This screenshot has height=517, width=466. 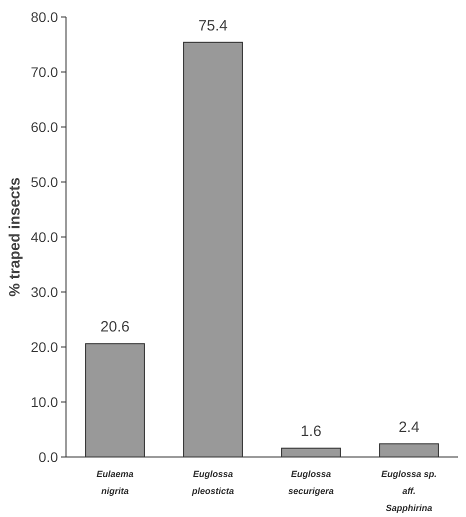 I want to click on y-tick-label: 10.0, so click(x=44, y=402).